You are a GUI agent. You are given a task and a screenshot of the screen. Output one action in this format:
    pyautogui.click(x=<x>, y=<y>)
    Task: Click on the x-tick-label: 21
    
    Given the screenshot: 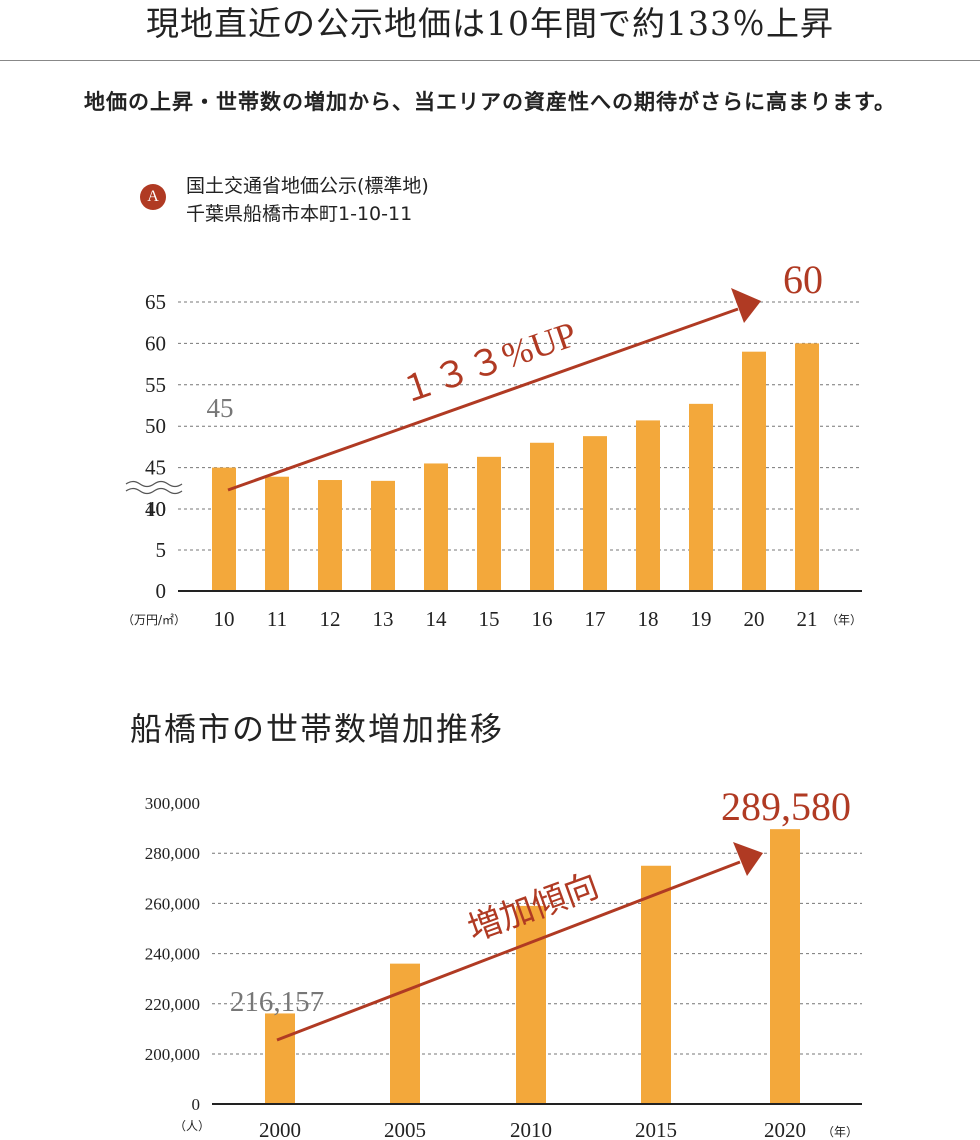 What is the action you would take?
    pyautogui.click(x=807, y=619)
    